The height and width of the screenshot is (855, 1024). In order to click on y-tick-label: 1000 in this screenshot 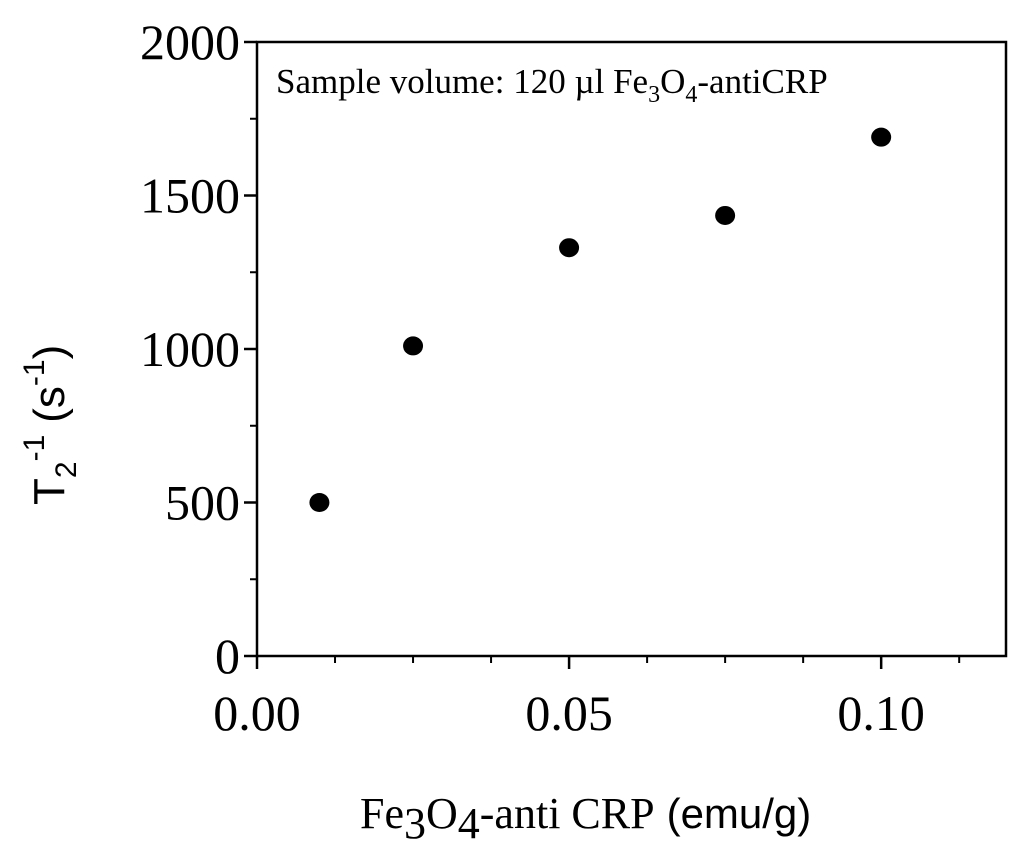, I will do `click(190, 349)`.